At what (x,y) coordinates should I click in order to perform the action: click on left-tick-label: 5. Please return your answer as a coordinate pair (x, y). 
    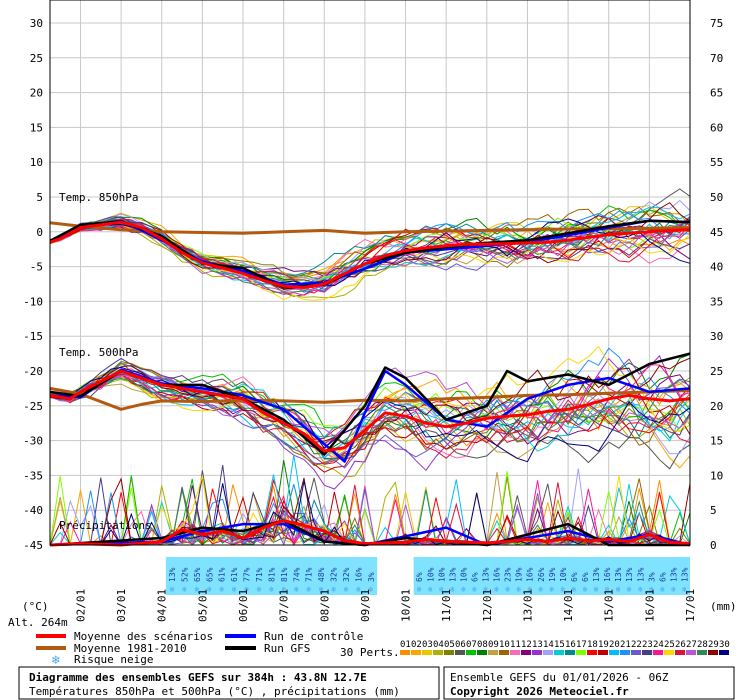
    Looking at the image, I should click on (39, 197).